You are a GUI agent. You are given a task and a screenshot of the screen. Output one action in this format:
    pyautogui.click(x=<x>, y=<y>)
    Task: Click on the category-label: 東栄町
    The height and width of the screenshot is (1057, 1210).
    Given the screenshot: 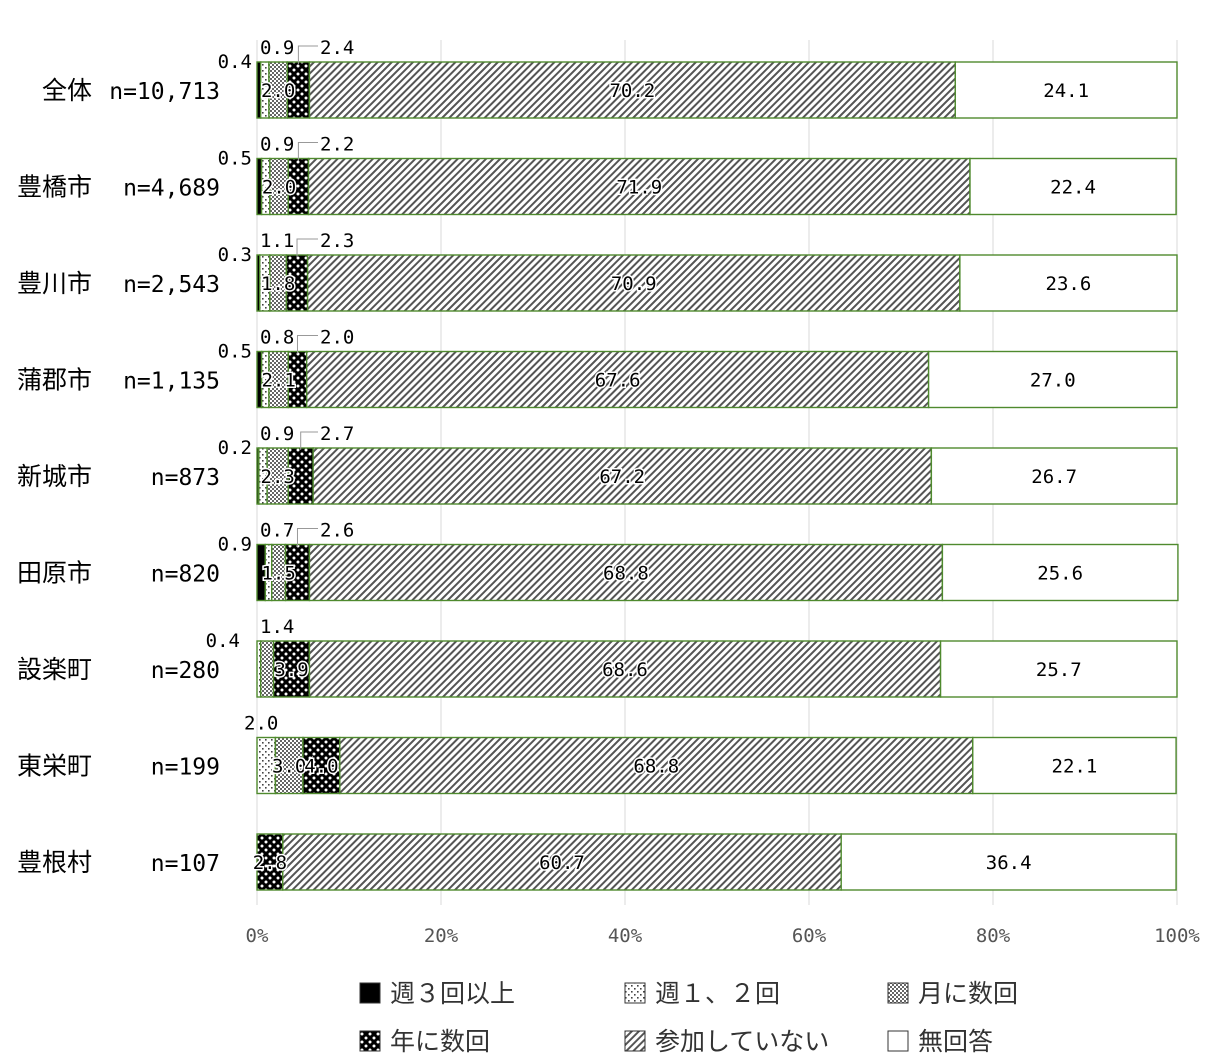 What is the action you would take?
    pyautogui.click(x=54, y=766)
    